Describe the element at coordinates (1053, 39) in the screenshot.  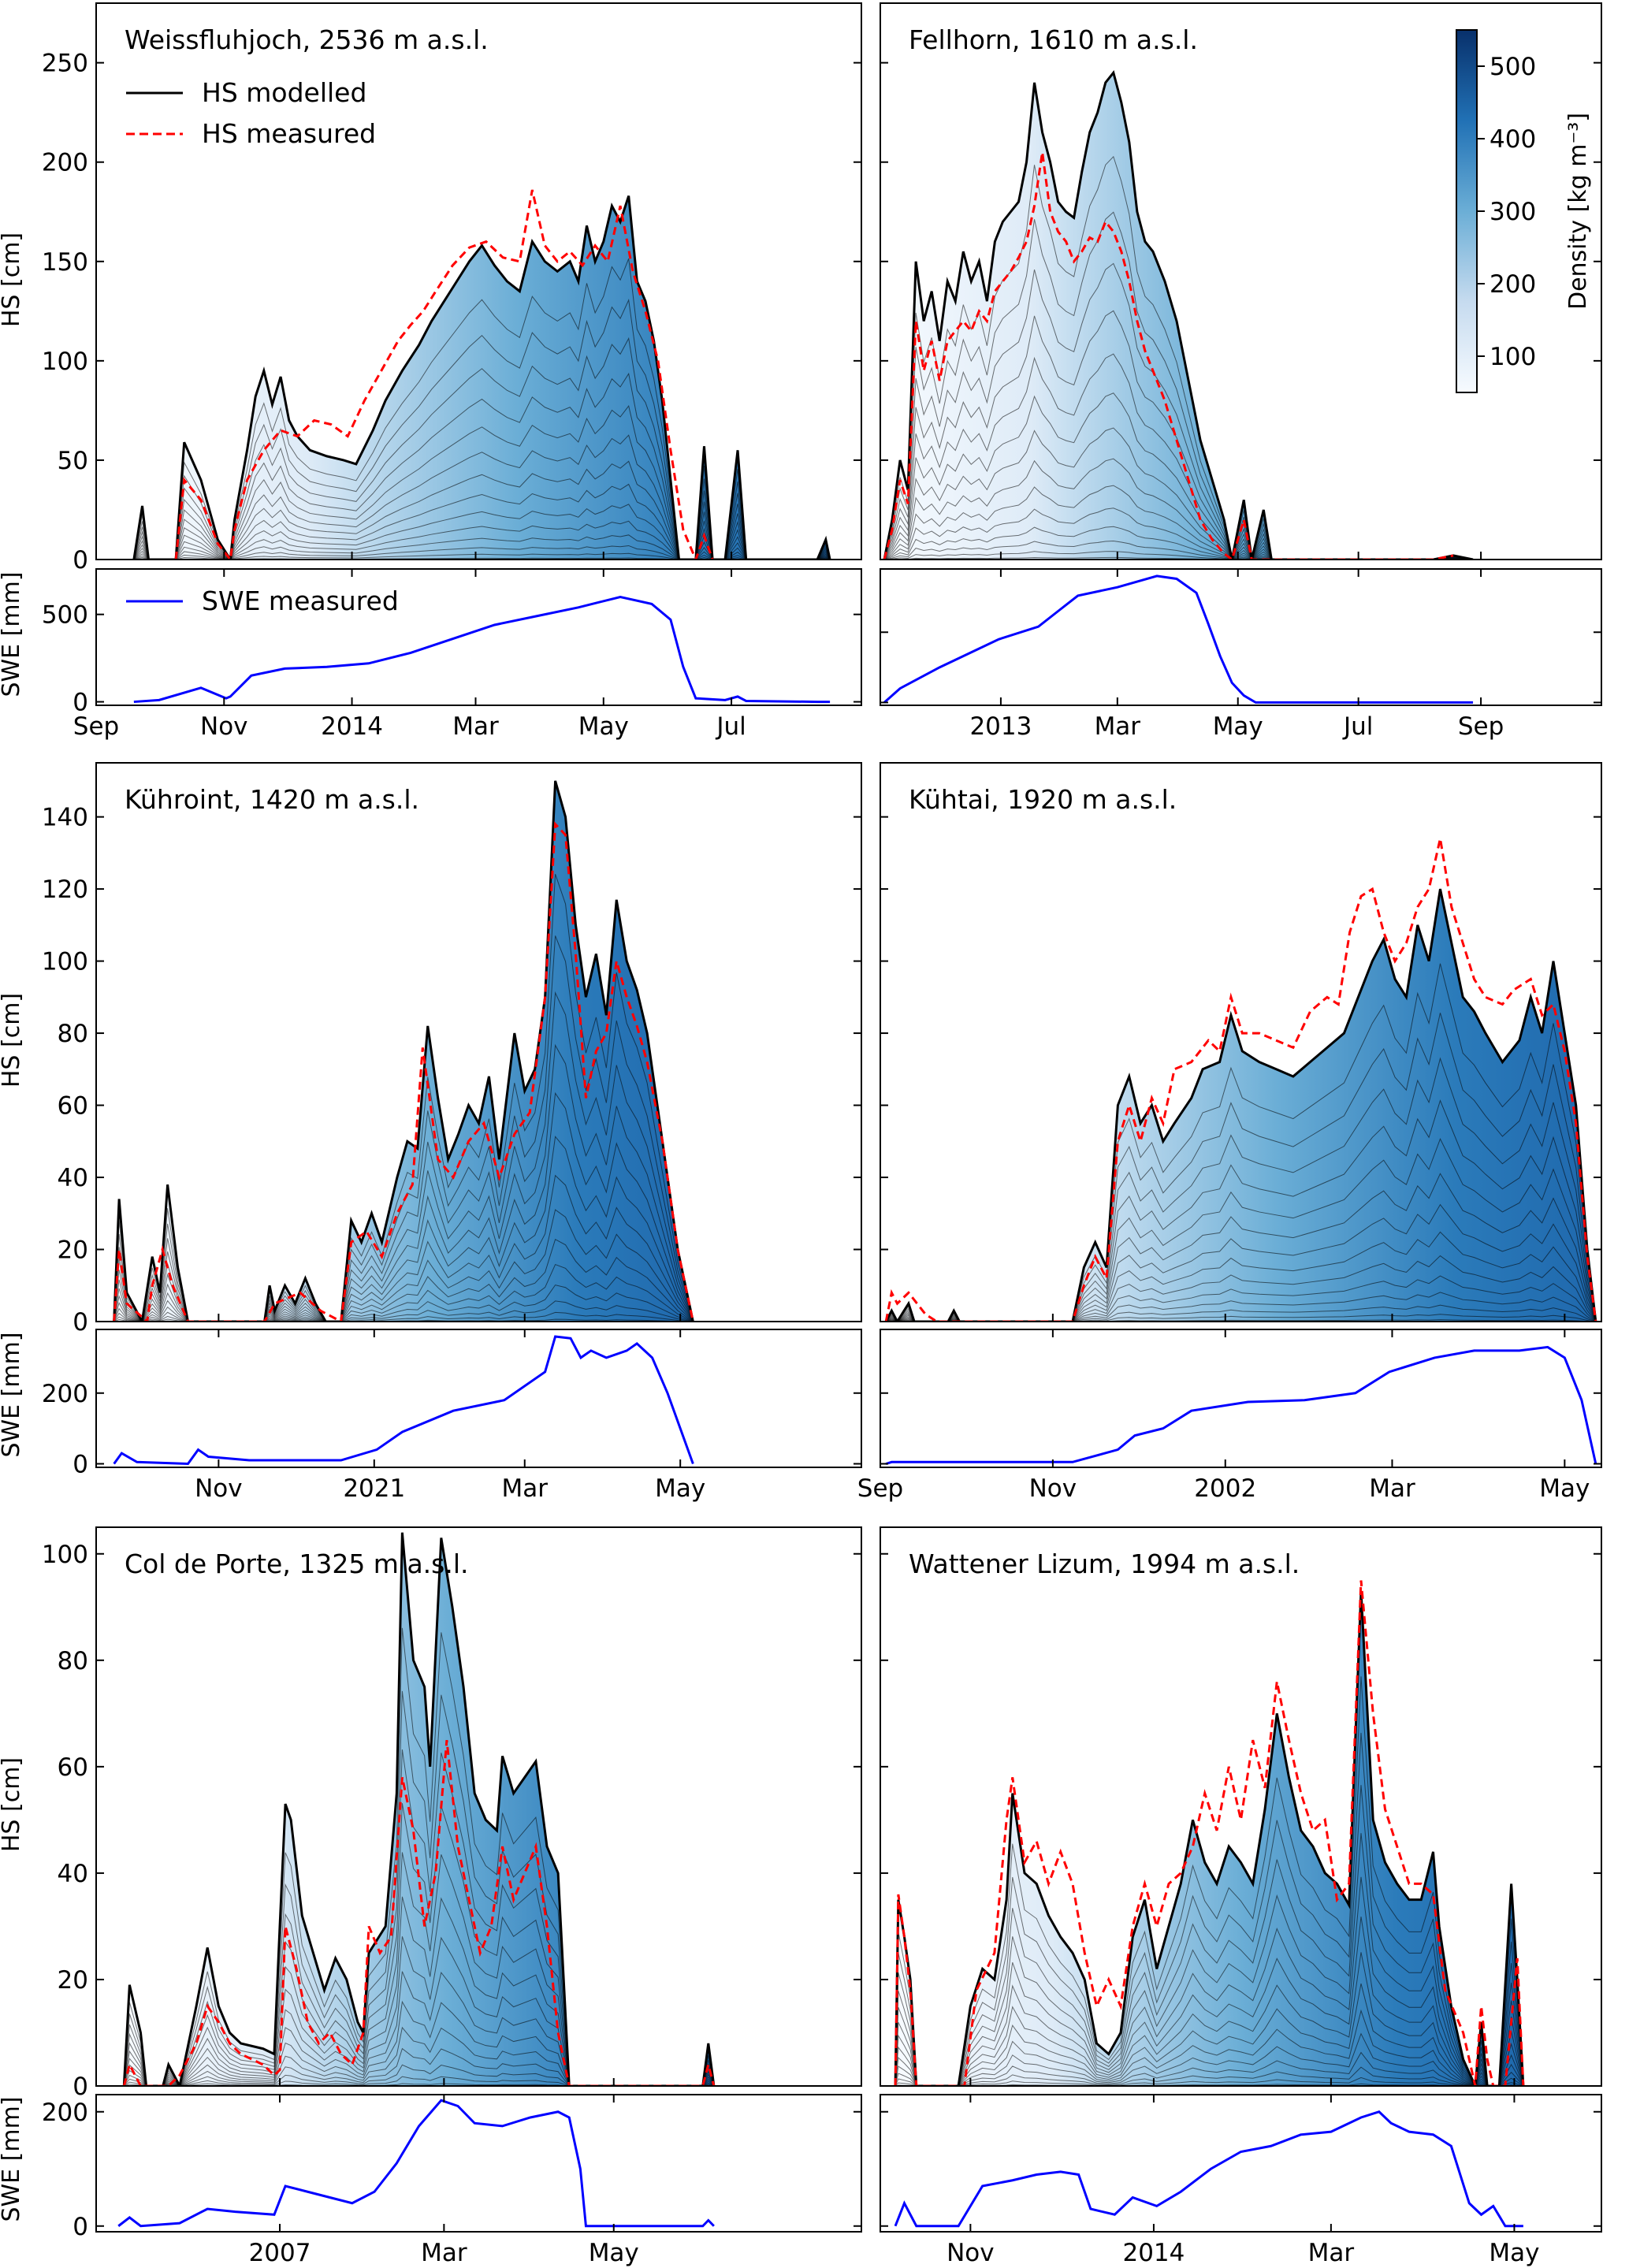
I see `panel-title: Fellhorn, 1610 m a.s.l.` at that location.